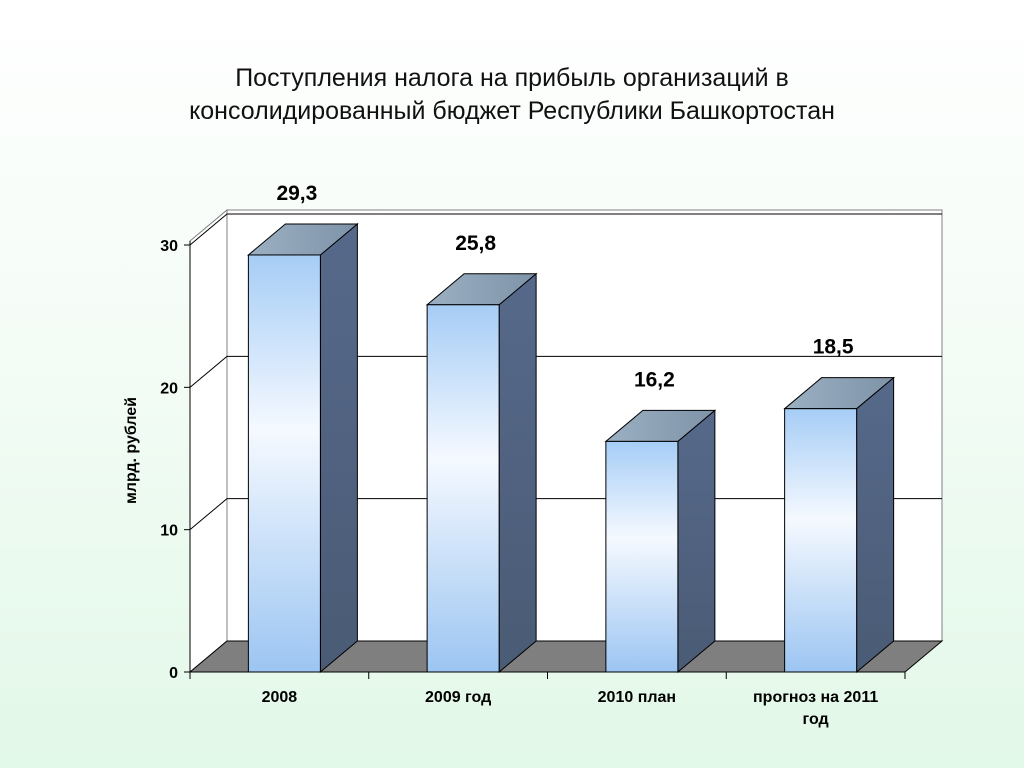  I want to click on y-axis-label: млрд. рублей, so click(131, 450).